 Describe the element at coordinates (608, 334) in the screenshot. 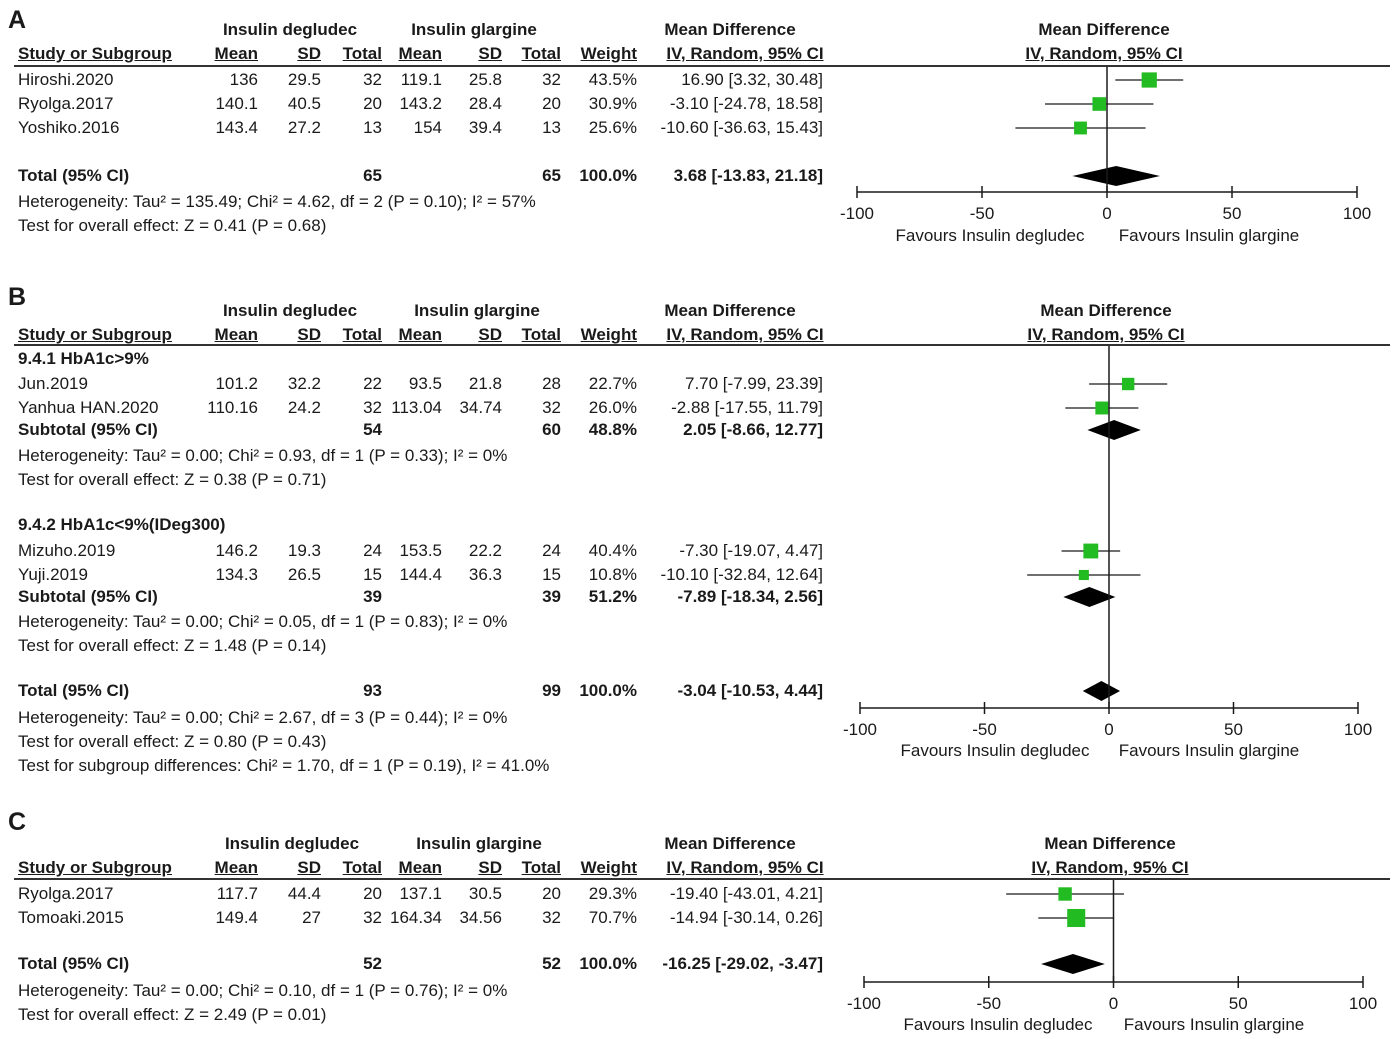

I see `panel-b-col-weight: Weight` at that location.